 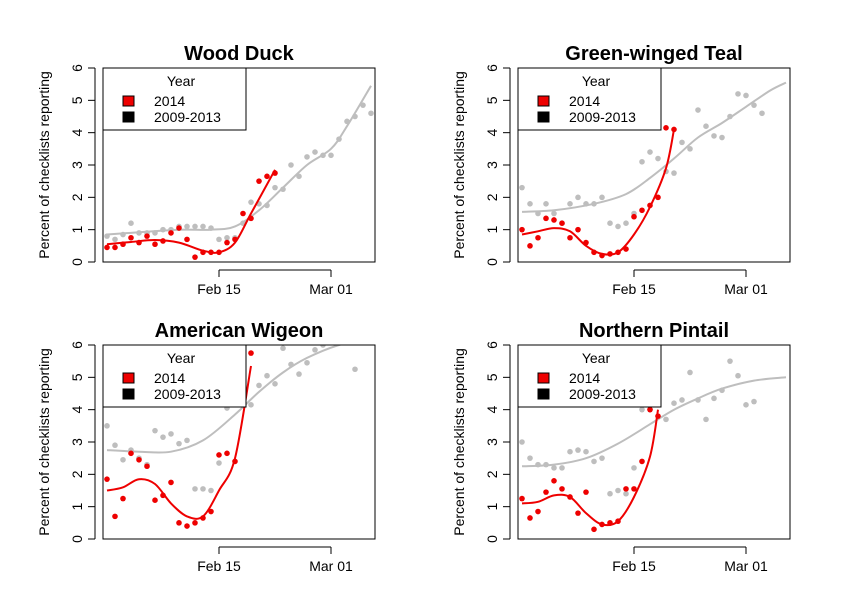 I want to click on y-tick-label: 3, so click(x=492, y=442).